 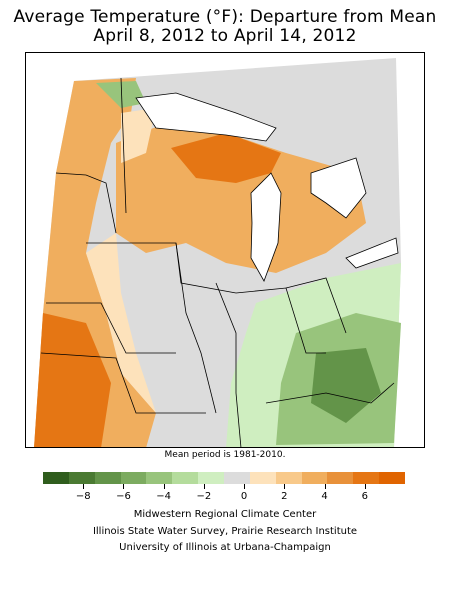 I want to click on map-title-line2: April 8, 2012 to April 14, 2012, so click(x=225, y=36).